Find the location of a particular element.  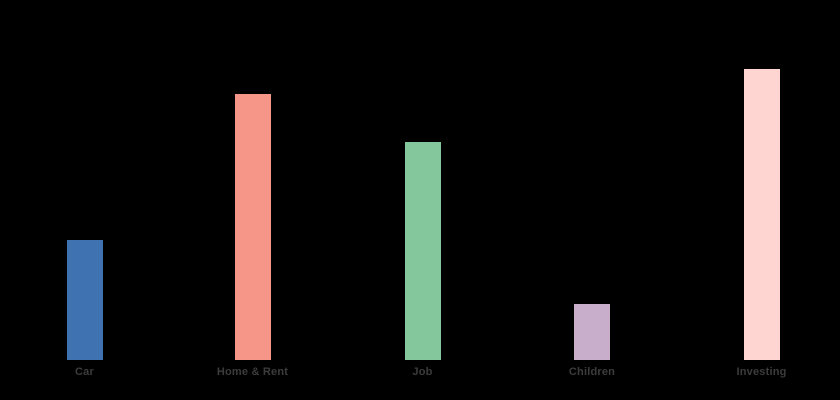

bar-car is located at coordinates (84, 300).